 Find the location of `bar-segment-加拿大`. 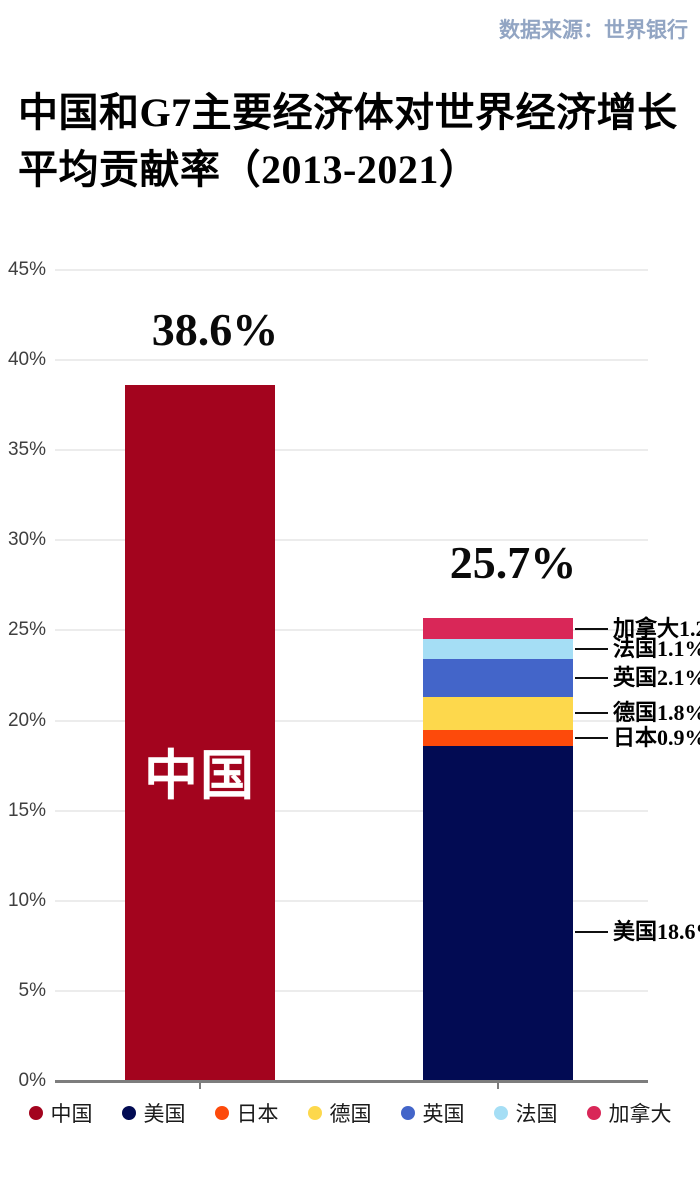

bar-segment-加拿大 is located at coordinates (498, 628).